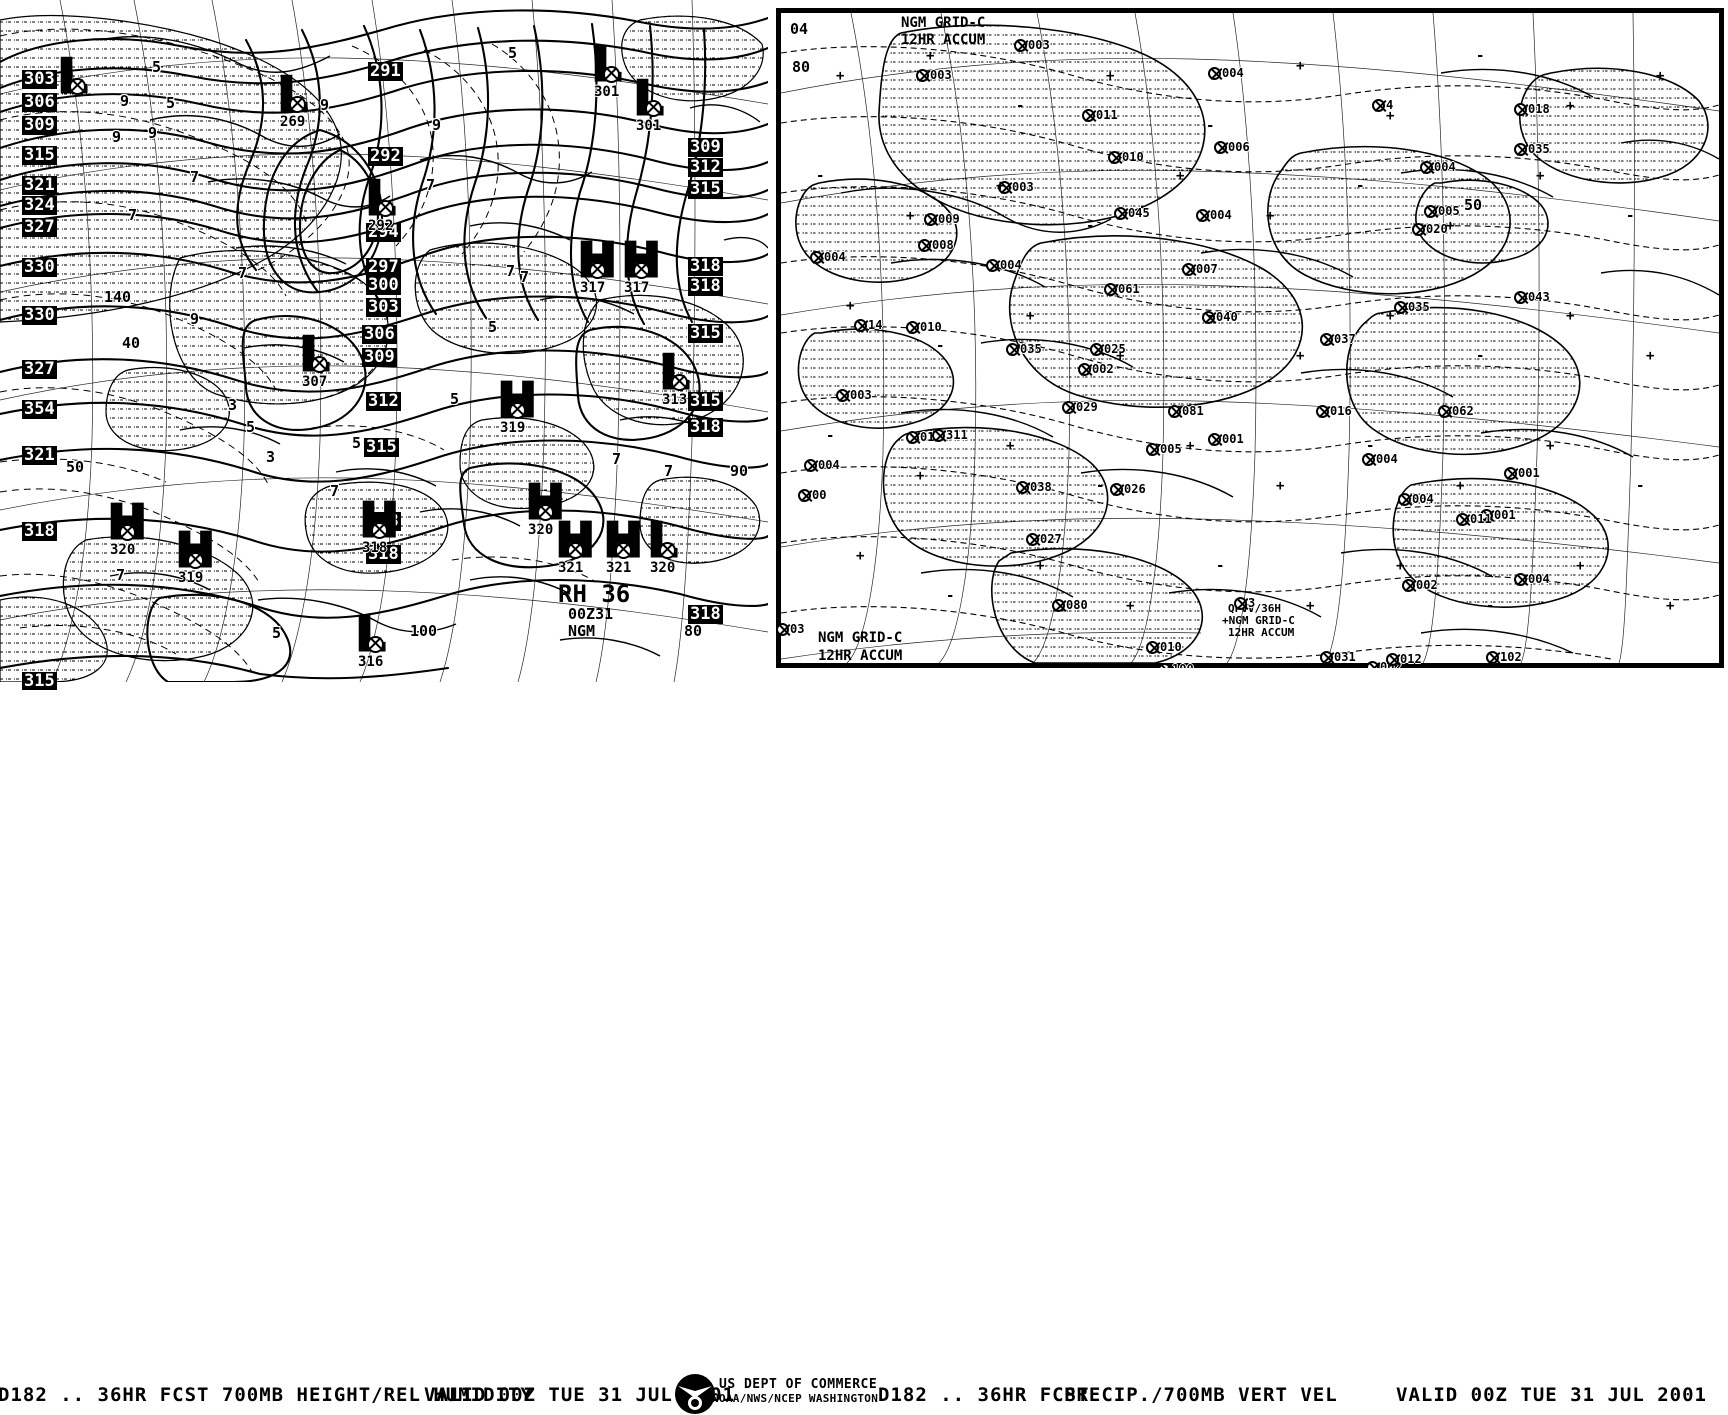 The height and width of the screenshot is (1415, 1728). What do you see at coordinates (798, 1384) in the screenshot?
I see `footer-agency-line1: US DEPT OF COMMERCE` at bounding box center [798, 1384].